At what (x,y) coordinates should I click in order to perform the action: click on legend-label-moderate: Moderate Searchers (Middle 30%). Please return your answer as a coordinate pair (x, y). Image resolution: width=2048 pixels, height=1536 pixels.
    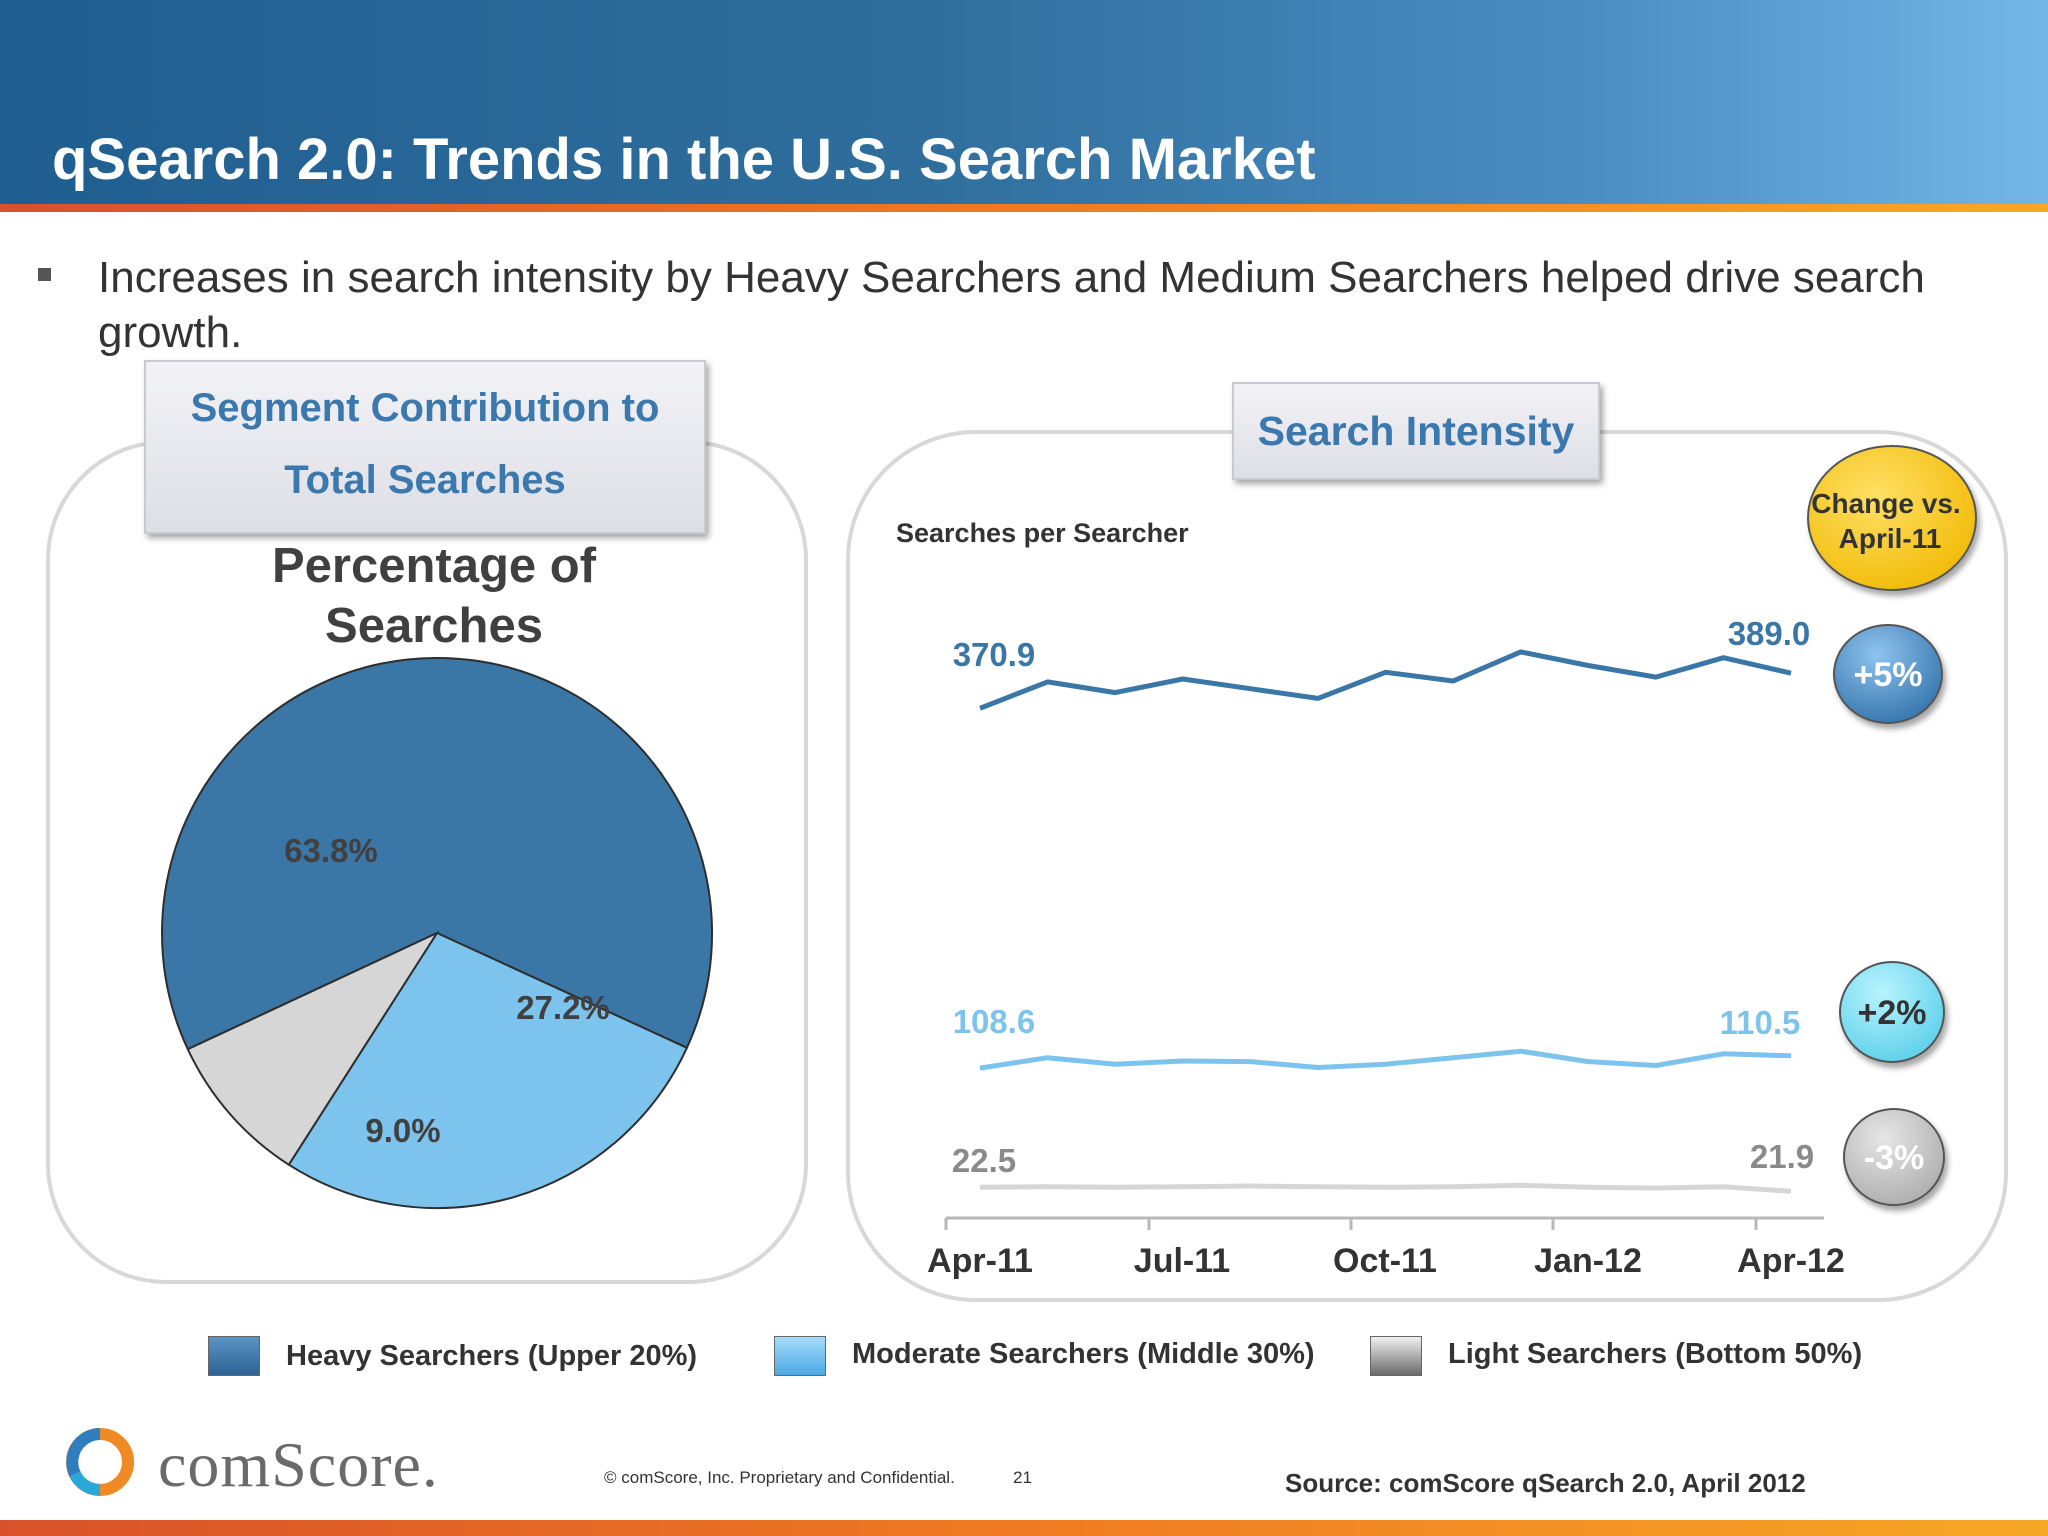
    Looking at the image, I should click on (1083, 1354).